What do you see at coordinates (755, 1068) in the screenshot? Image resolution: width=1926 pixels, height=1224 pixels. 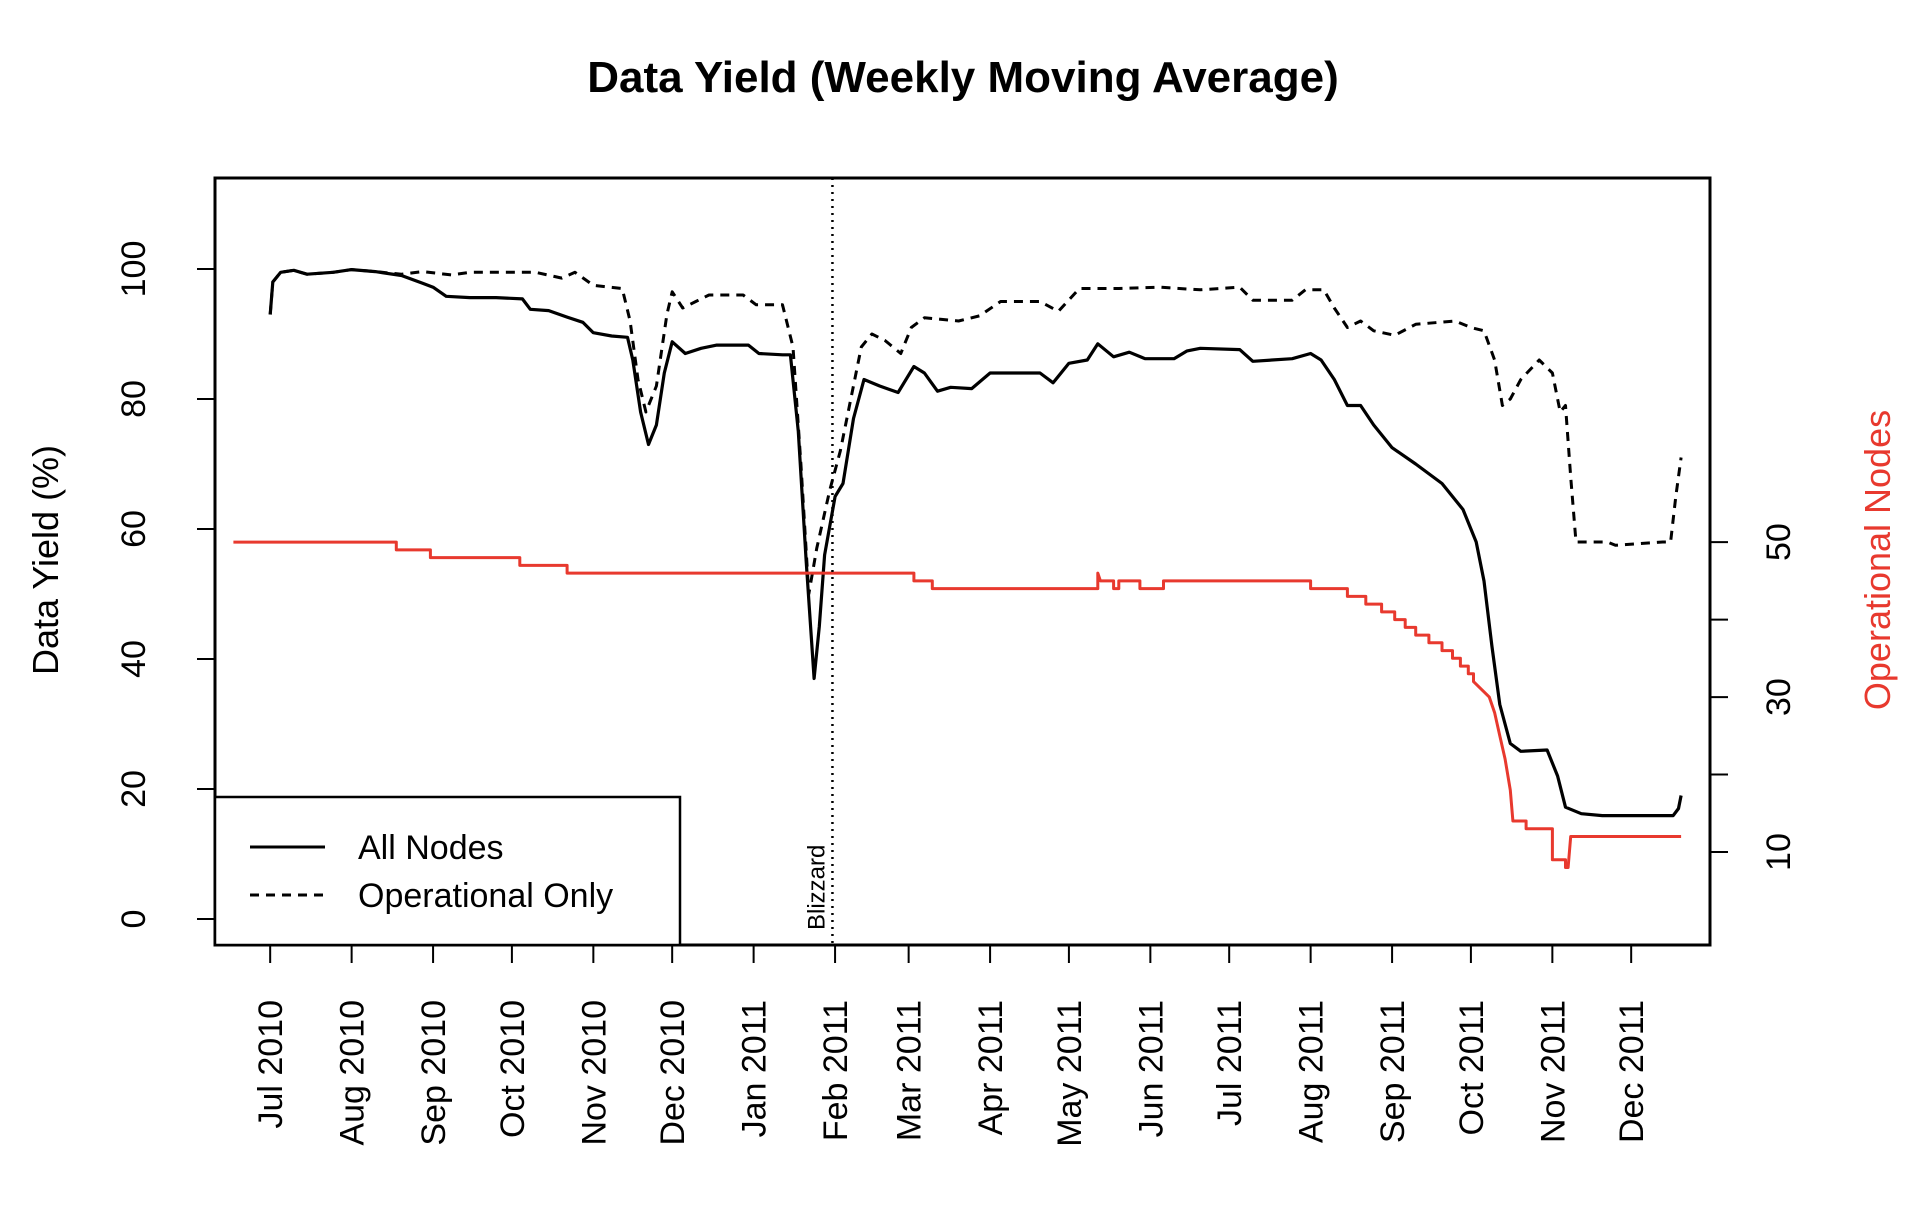 I see `x-tick-label: Jan 2011` at bounding box center [755, 1068].